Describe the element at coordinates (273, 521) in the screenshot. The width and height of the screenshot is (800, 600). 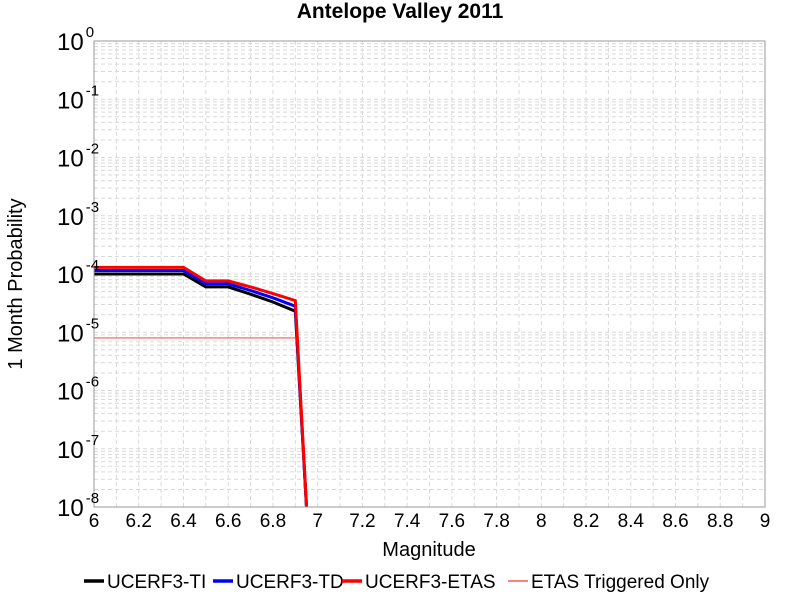
I see `x-tick-label: 6.8` at that location.